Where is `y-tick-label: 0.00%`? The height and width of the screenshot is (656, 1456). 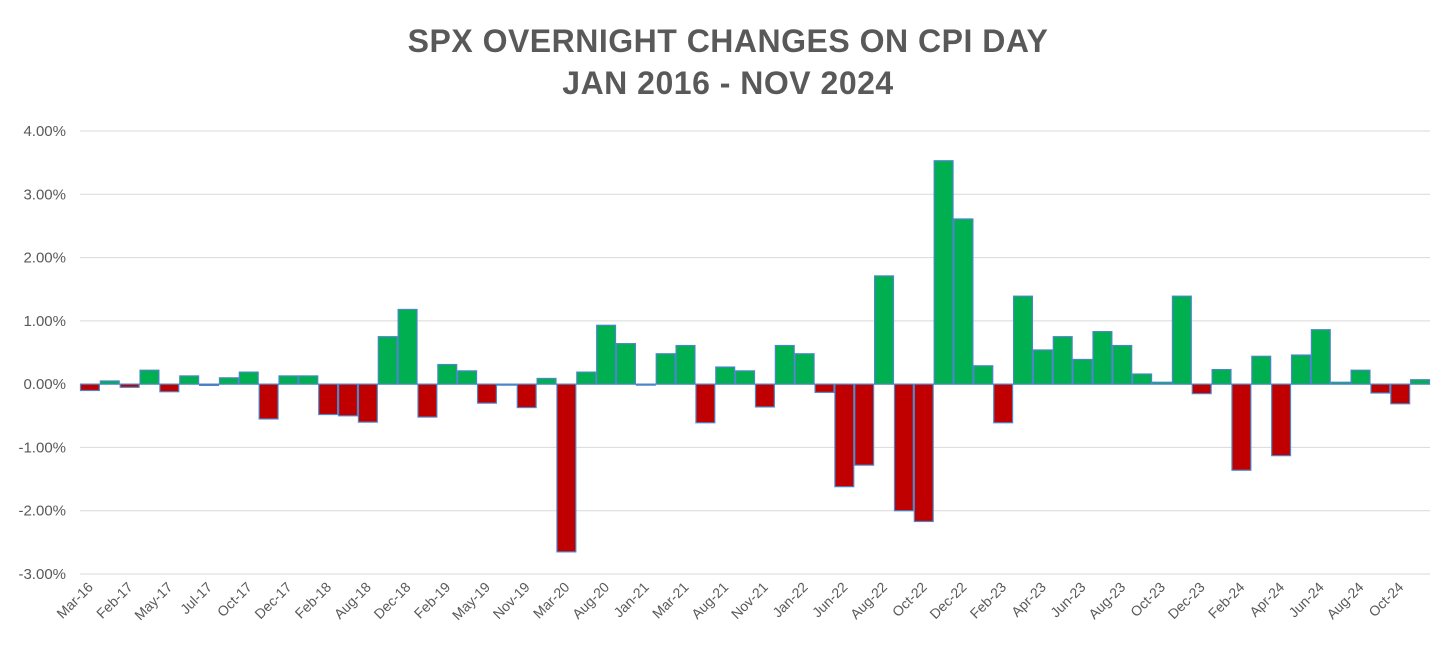 y-tick-label: 0.00% is located at coordinates (44, 384).